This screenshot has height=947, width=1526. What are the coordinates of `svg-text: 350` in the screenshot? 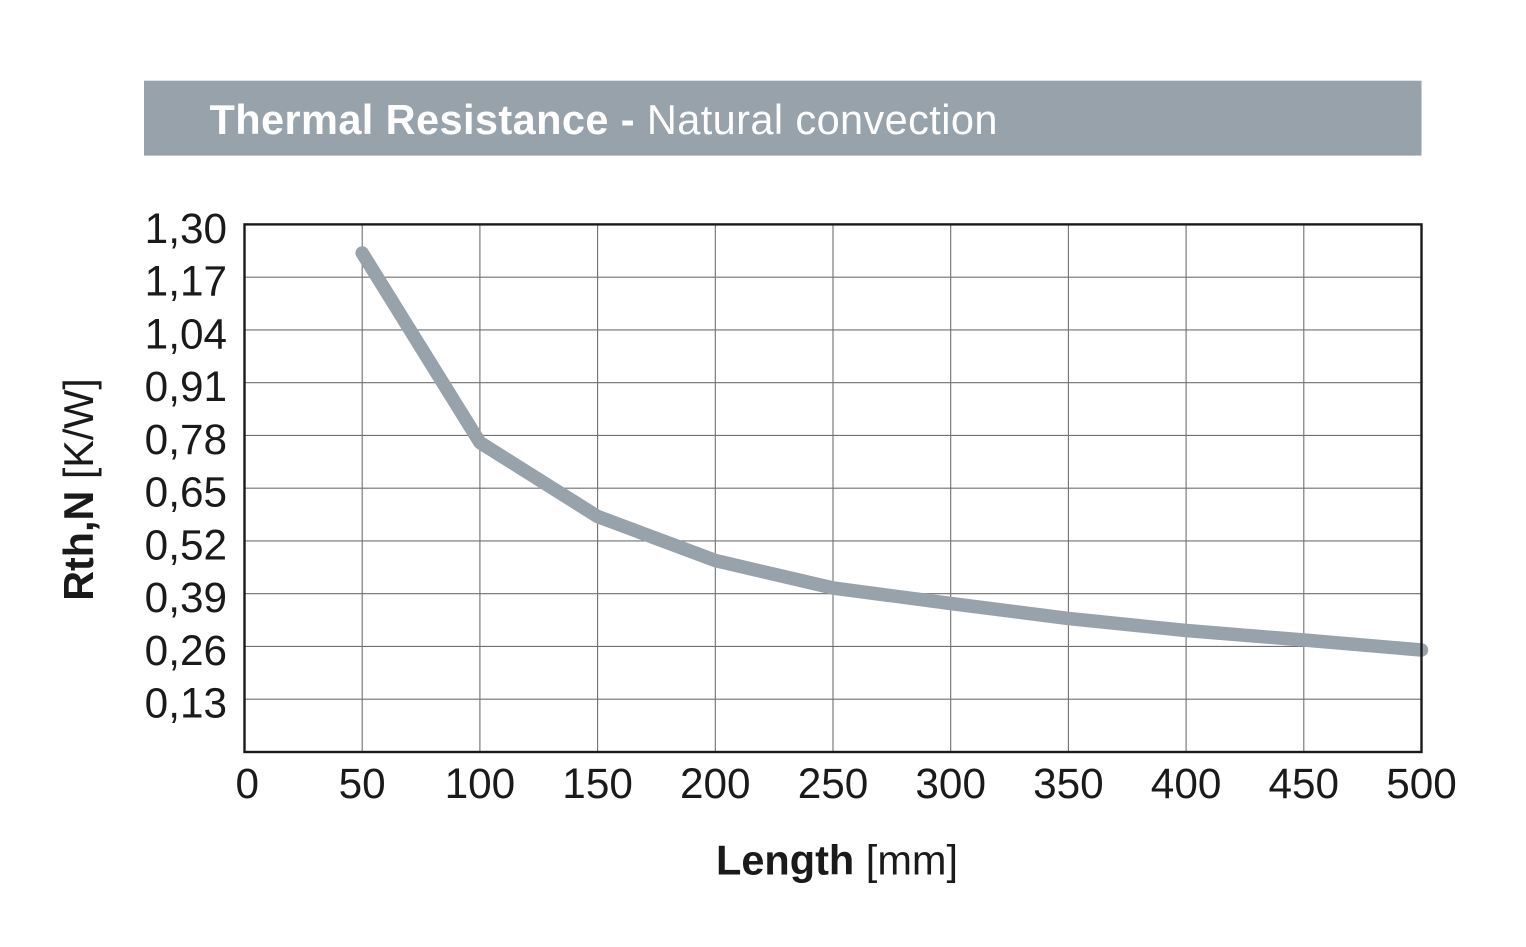 It's located at (1068, 783).